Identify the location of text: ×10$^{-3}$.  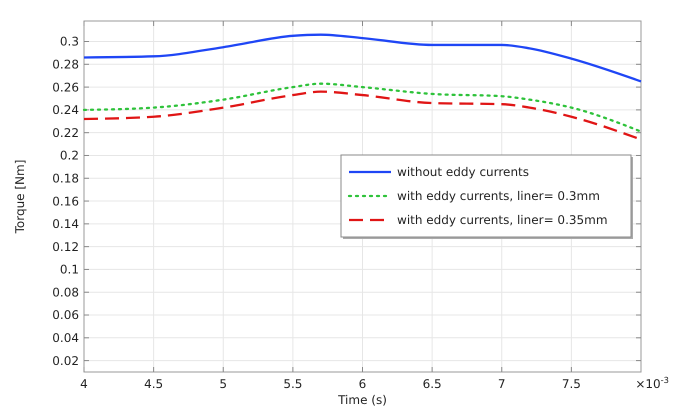
(652, 383).